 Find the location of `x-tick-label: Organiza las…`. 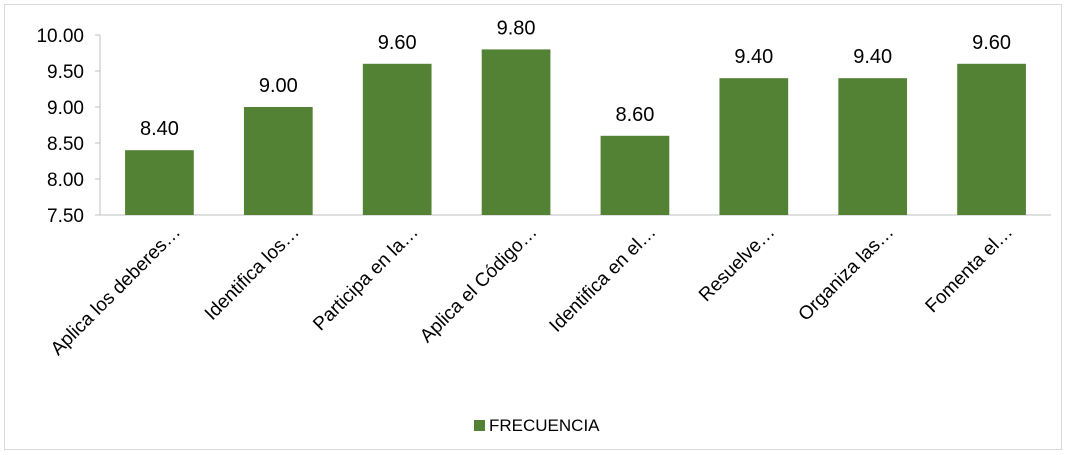

x-tick-label: Organiza las… is located at coordinates (847, 274).